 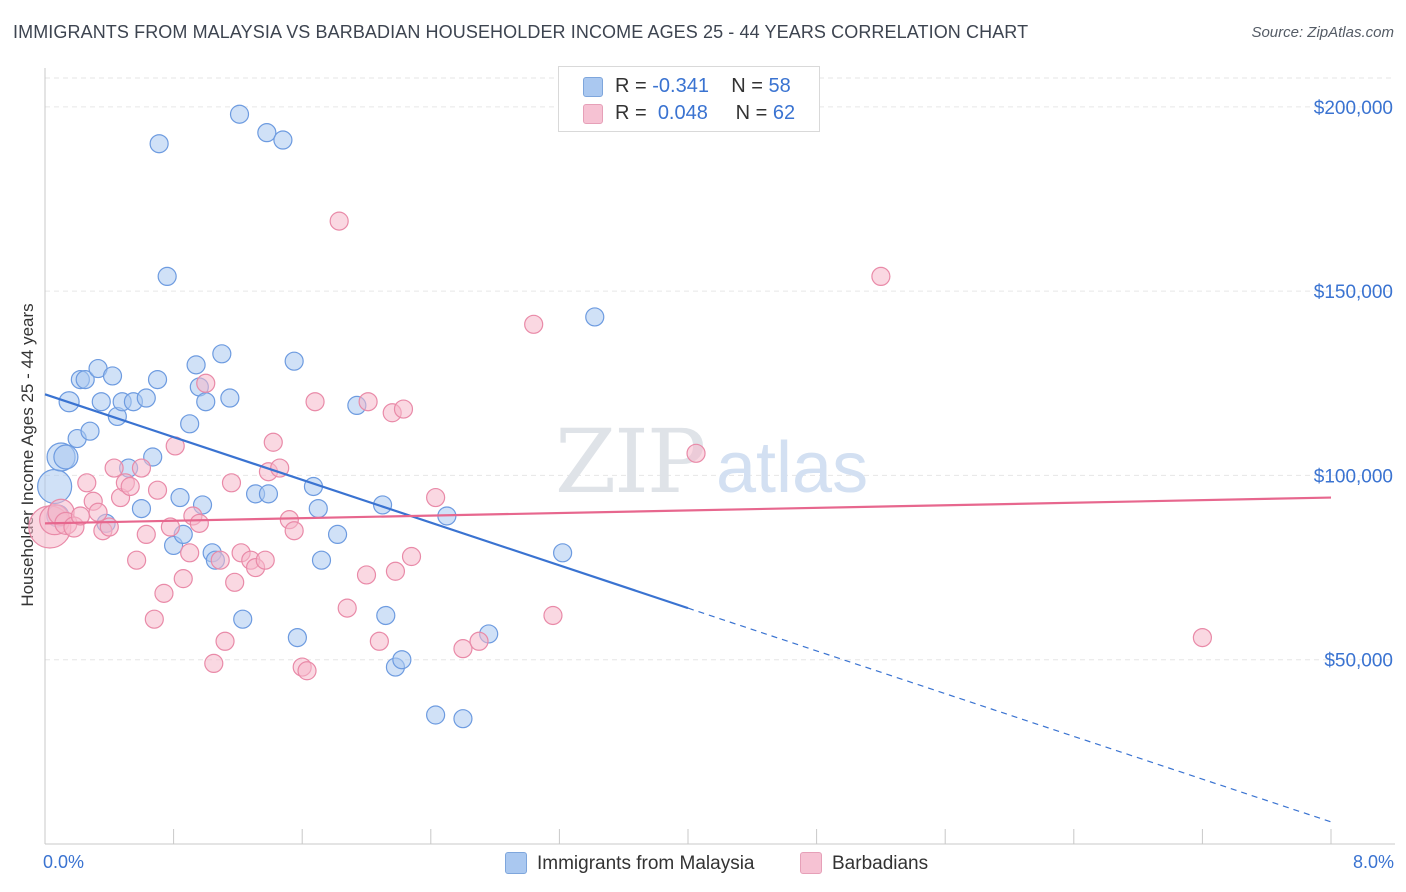 What do you see at coordinates (629, 461) in the screenshot?
I see `watermark-zip: ZIP` at bounding box center [629, 461].